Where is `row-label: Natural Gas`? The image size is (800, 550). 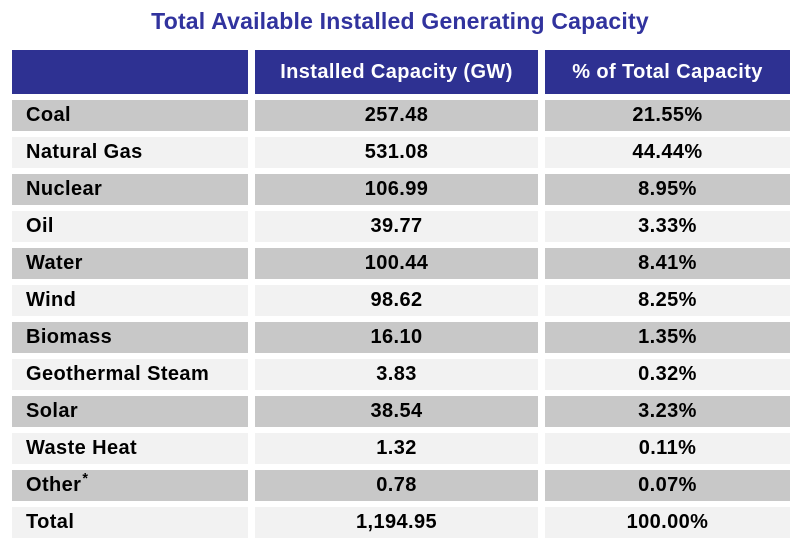 row-label: Natural Gas is located at coordinates (130, 152).